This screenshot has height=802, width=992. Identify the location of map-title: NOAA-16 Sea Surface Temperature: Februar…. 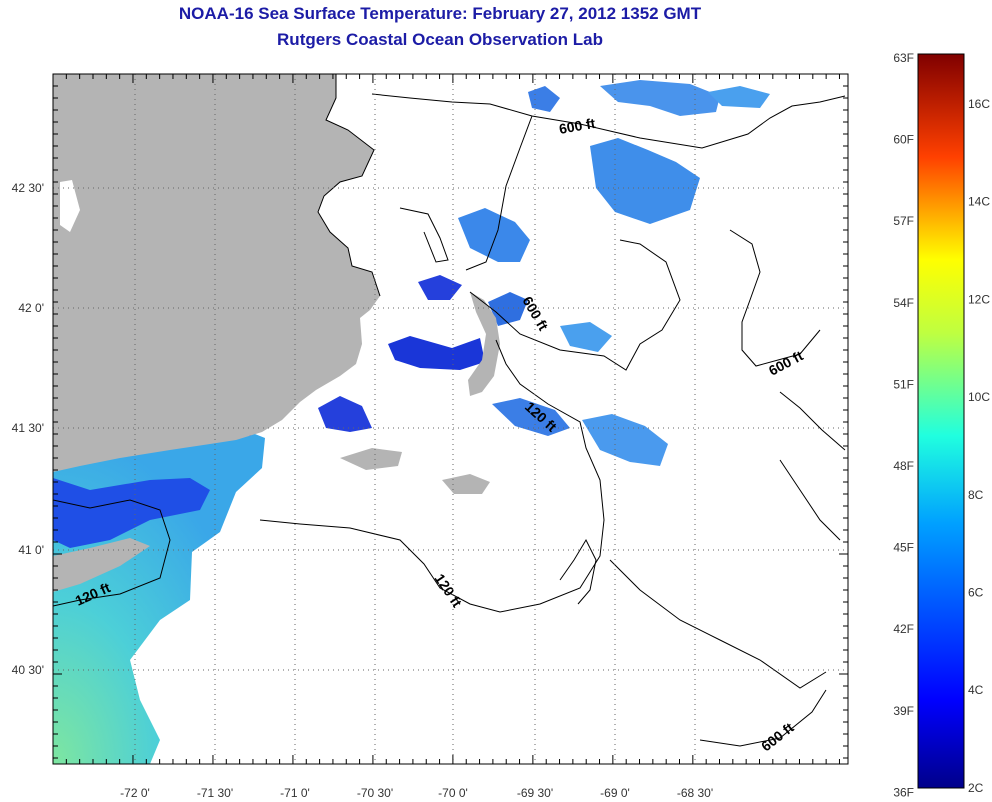
(440, 13).